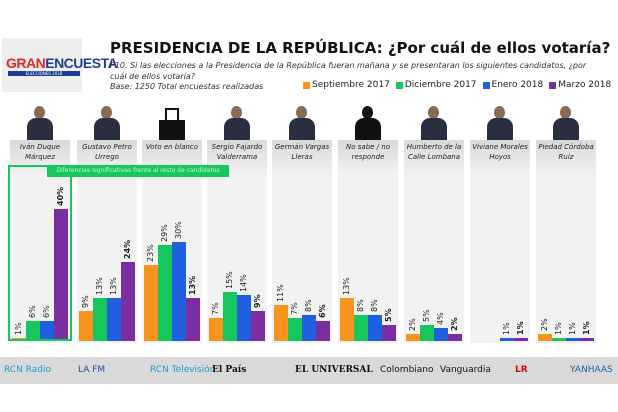 The width and height of the screenshot is (618, 412). What do you see at coordinates (407, 370) in the screenshot?
I see `sponsor-logo: Colombiano` at bounding box center [407, 370].